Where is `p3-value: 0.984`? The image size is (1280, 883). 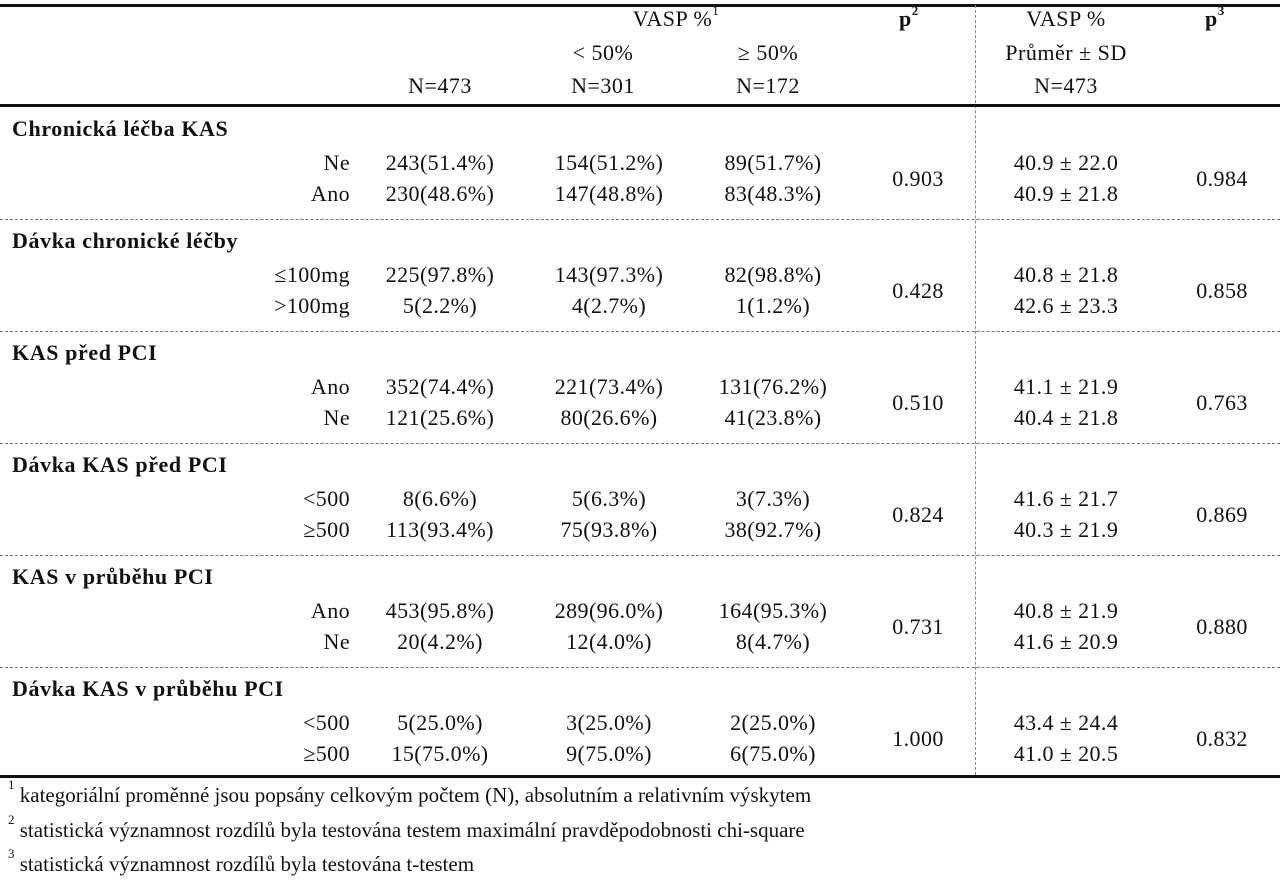
p3-value: 0.984 is located at coordinates (1222, 178).